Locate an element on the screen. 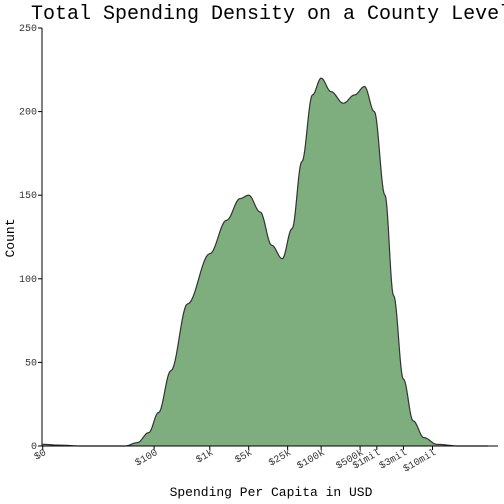 This screenshot has height=504, width=504. x-tick-label: $100 is located at coordinates (146, 458).